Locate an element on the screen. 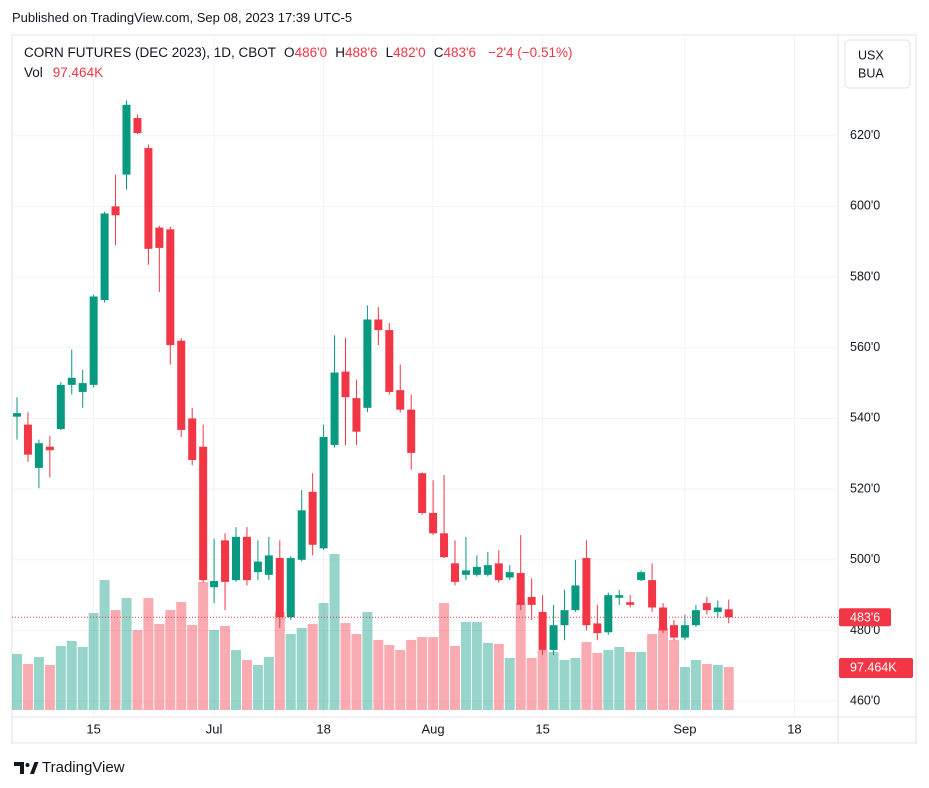 The image size is (929, 788). volume-last: 97.464K is located at coordinates (78, 72).